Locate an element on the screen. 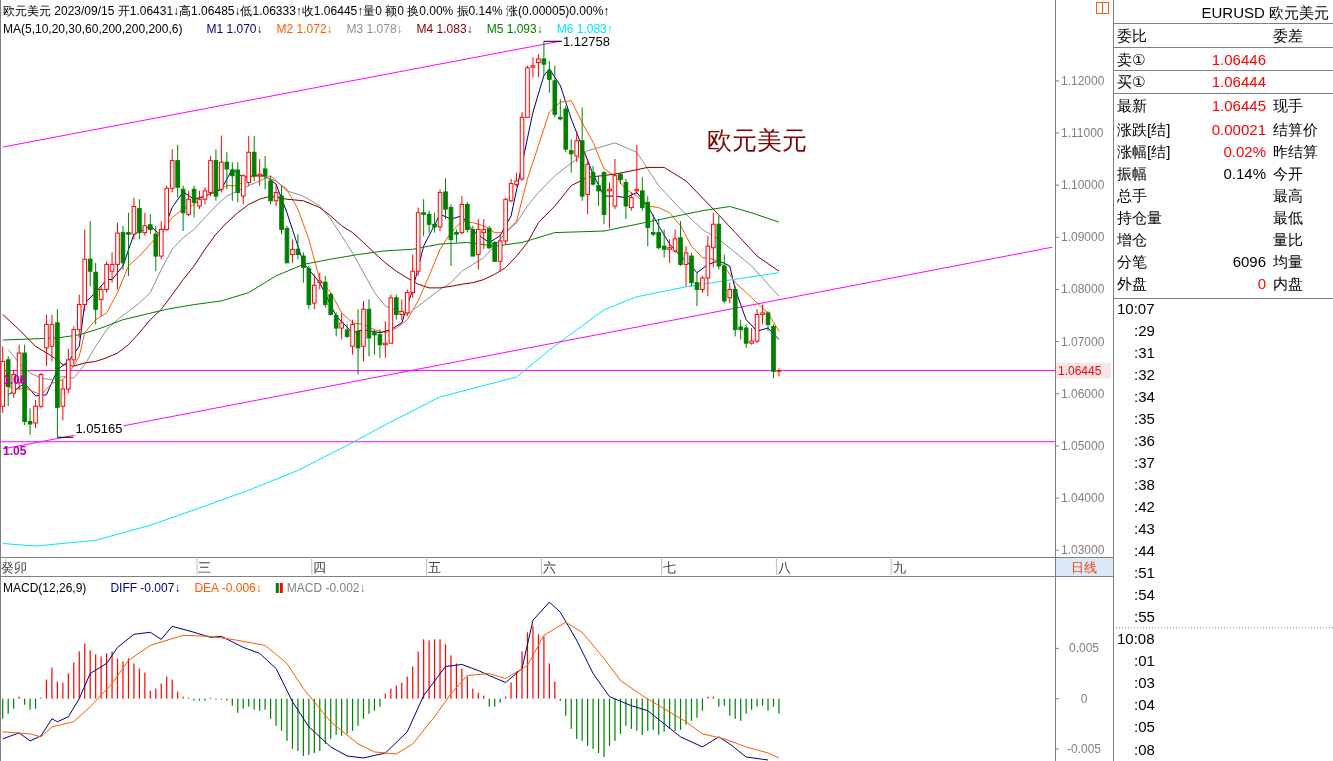 This screenshot has height=761, width=1333. text: 委比 is located at coordinates (1132, 35).